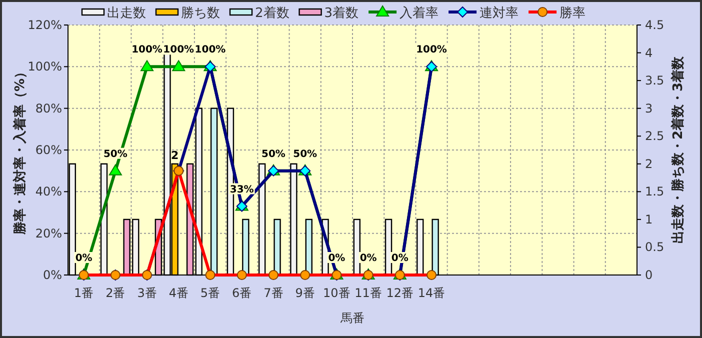  Describe the element at coordinates (400, 293) in the screenshot. I see `x-tick-label: 12番` at that location.